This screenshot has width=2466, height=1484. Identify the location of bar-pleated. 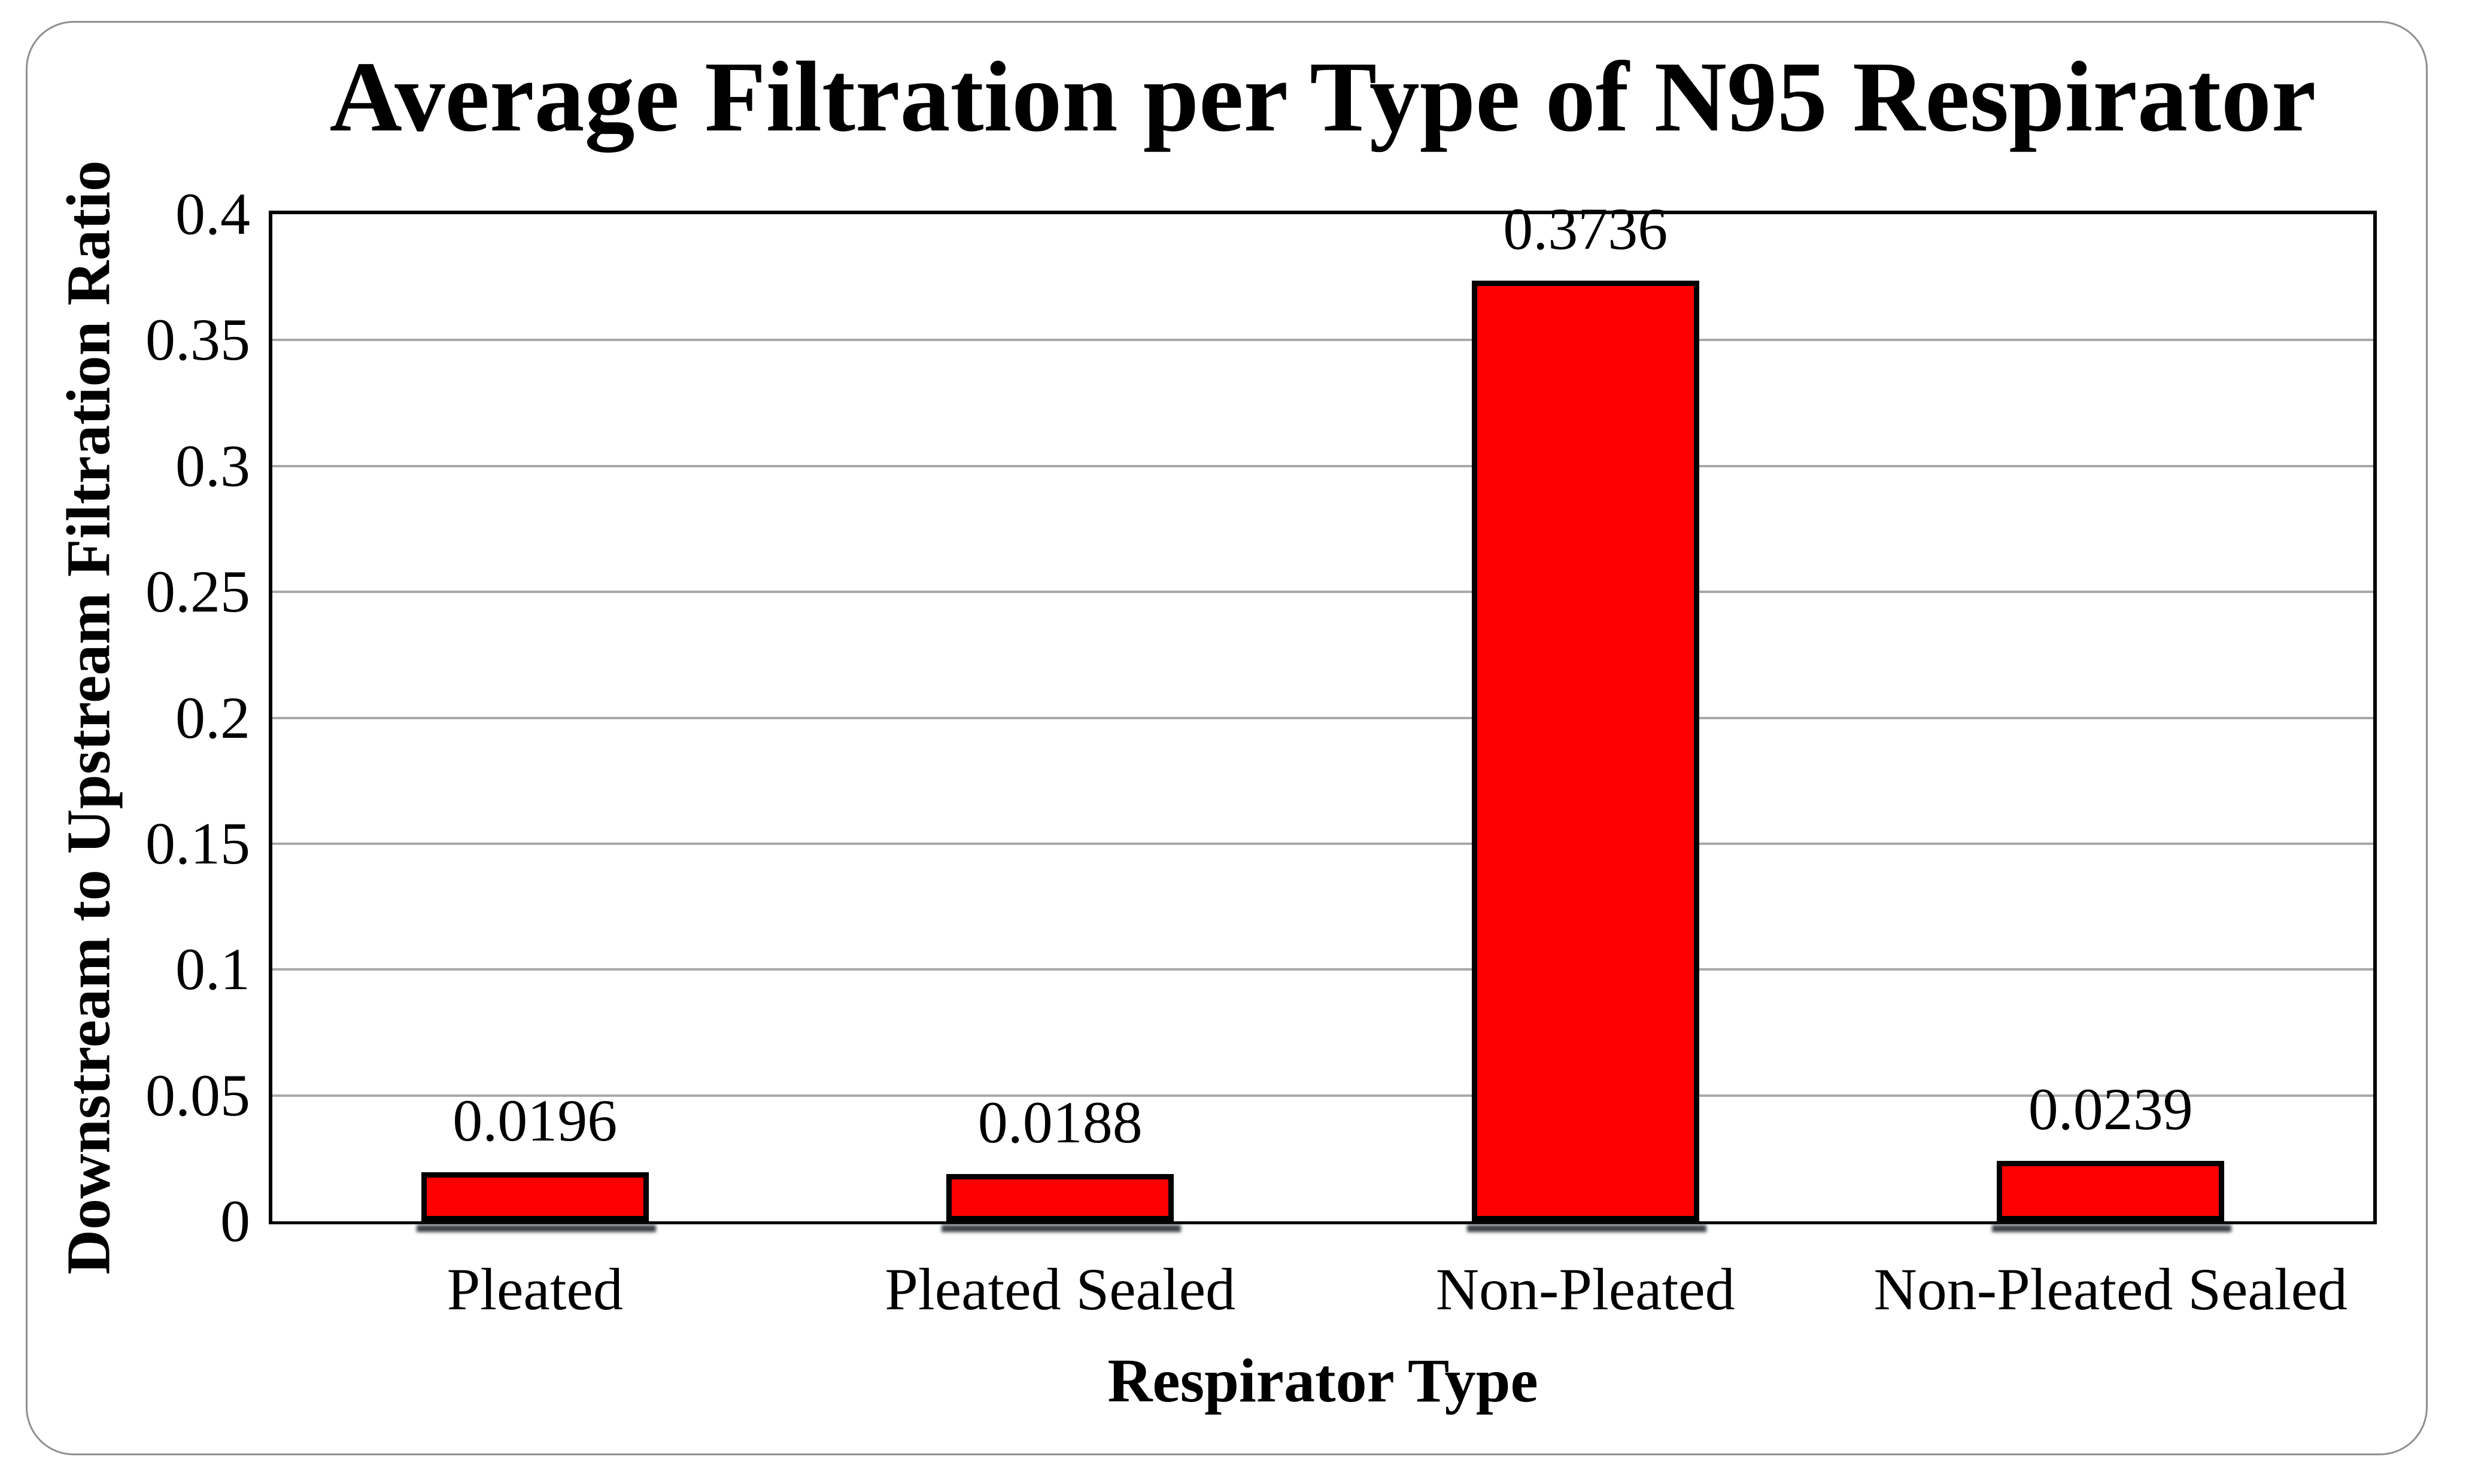
(535, 1196).